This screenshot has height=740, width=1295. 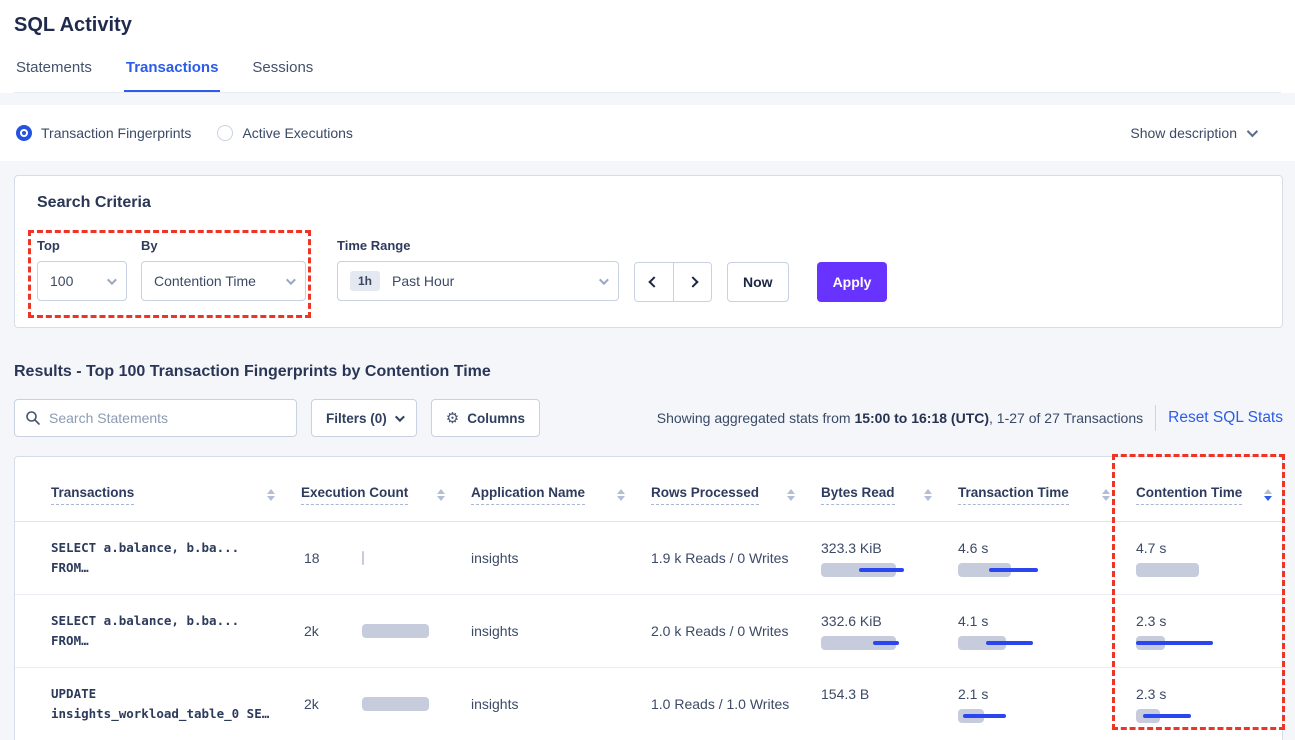 I want to click on show-description-toggle: Show description, so click(x=1194, y=133).